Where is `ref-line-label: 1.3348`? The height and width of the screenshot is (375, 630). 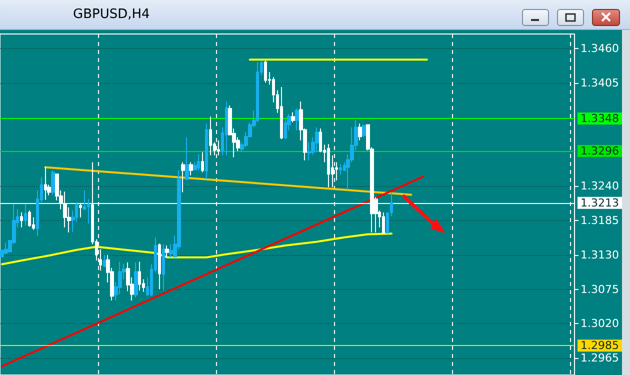
ref-line-label: 1.3348 is located at coordinates (600, 118).